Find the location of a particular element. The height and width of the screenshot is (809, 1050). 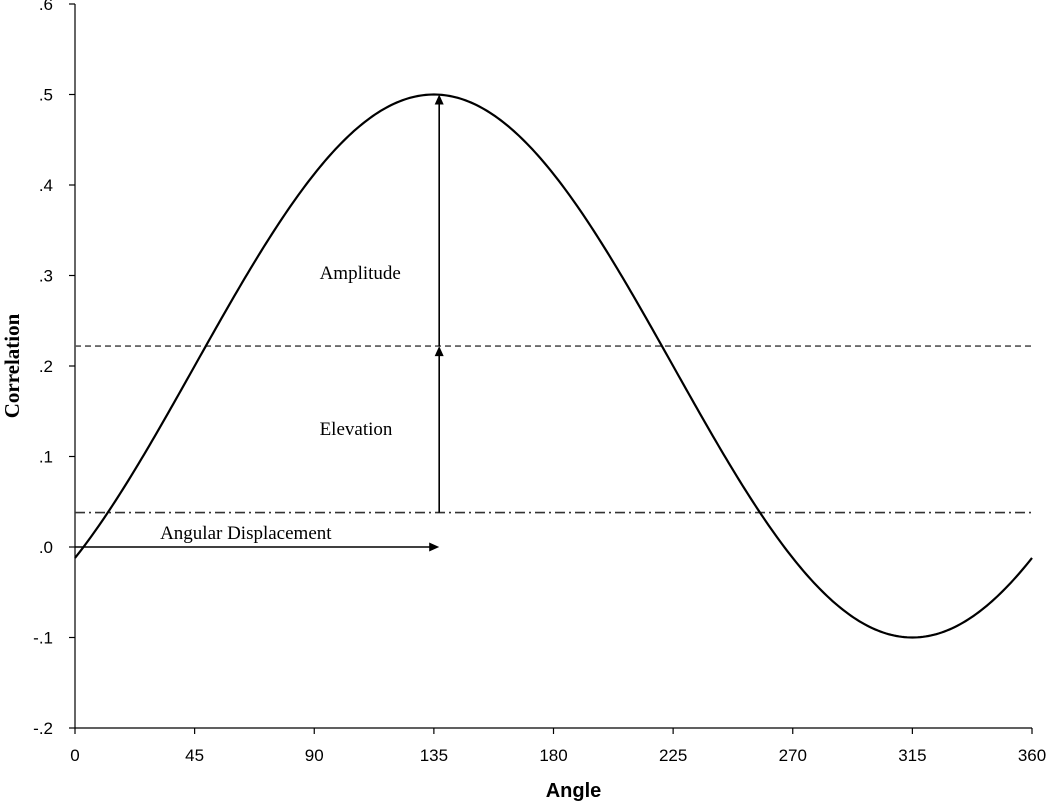

y-axis-ticks: -.2 -.1 .0 .1 .2 .3 .4 .5 .6 is located at coordinates (54, 369).